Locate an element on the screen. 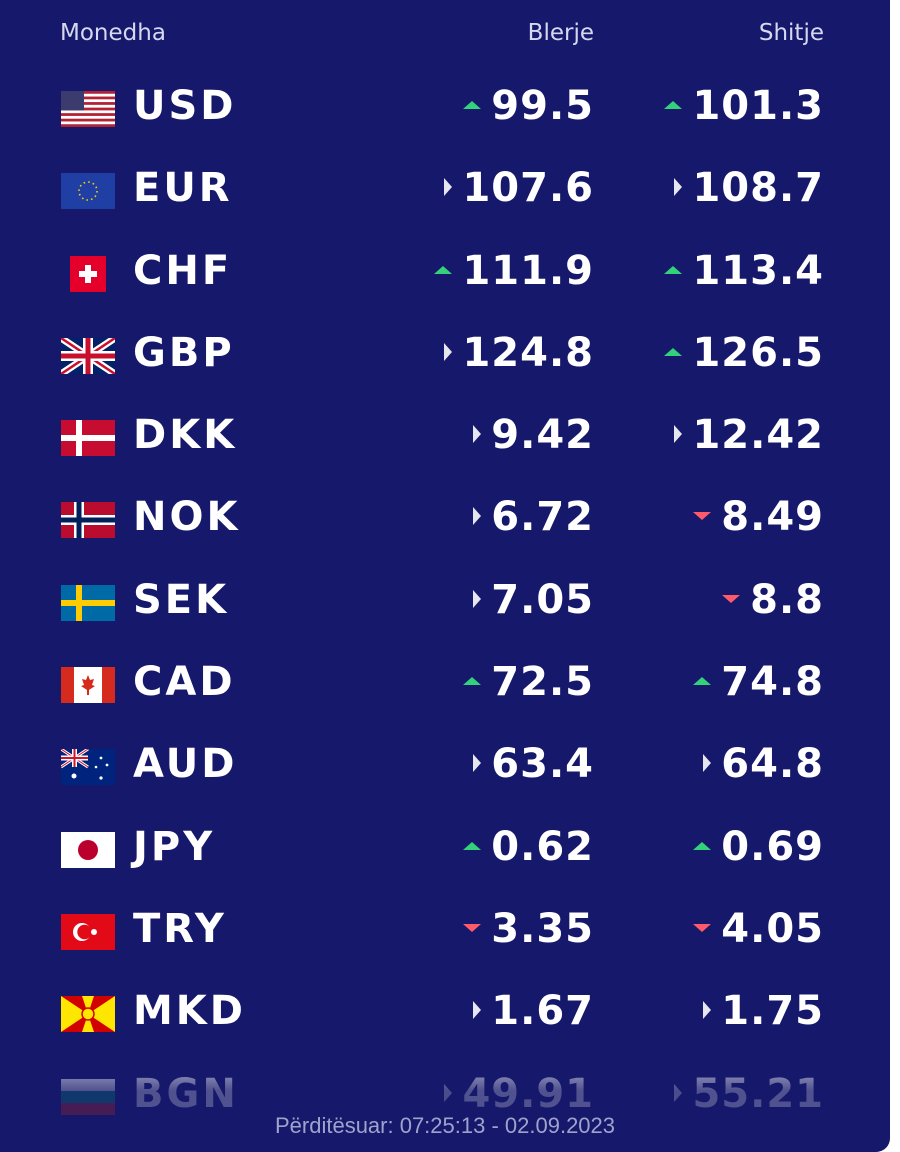  sell-rate: 1.75 is located at coordinates (763, 1011).